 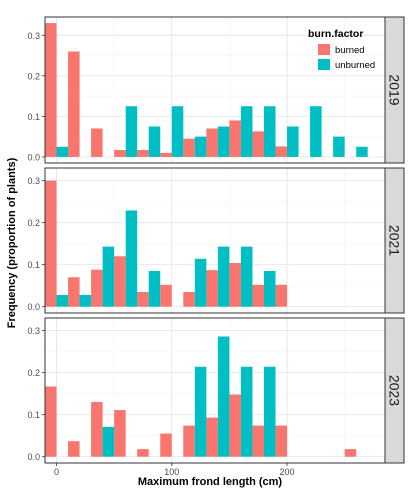 I want to click on legend-key-burned, so click(x=324, y=49).